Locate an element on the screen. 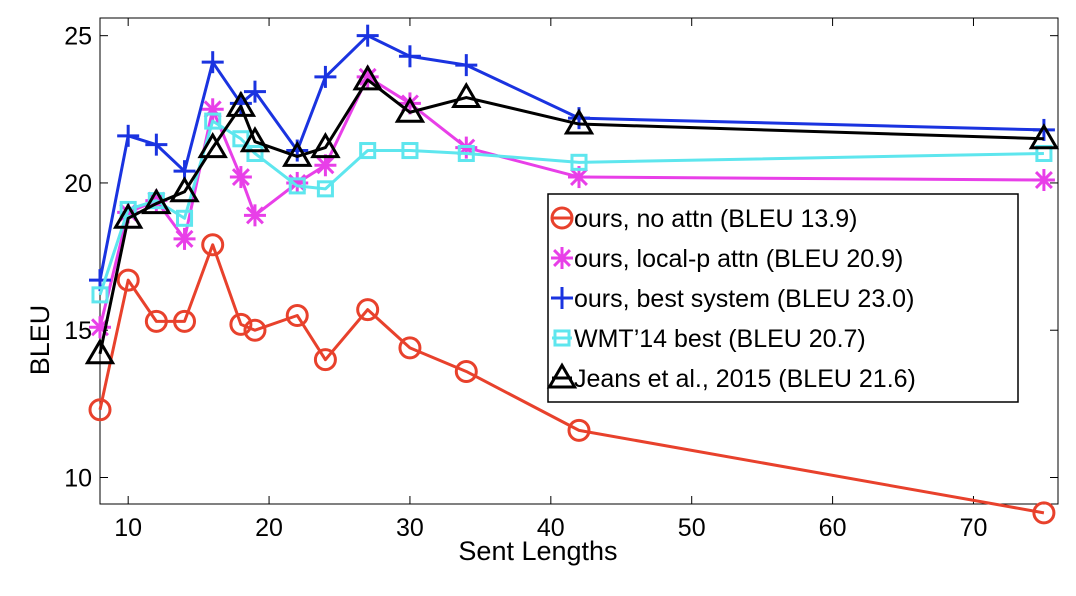  x-tick-label: 50 is located at coordinates (692, 528).